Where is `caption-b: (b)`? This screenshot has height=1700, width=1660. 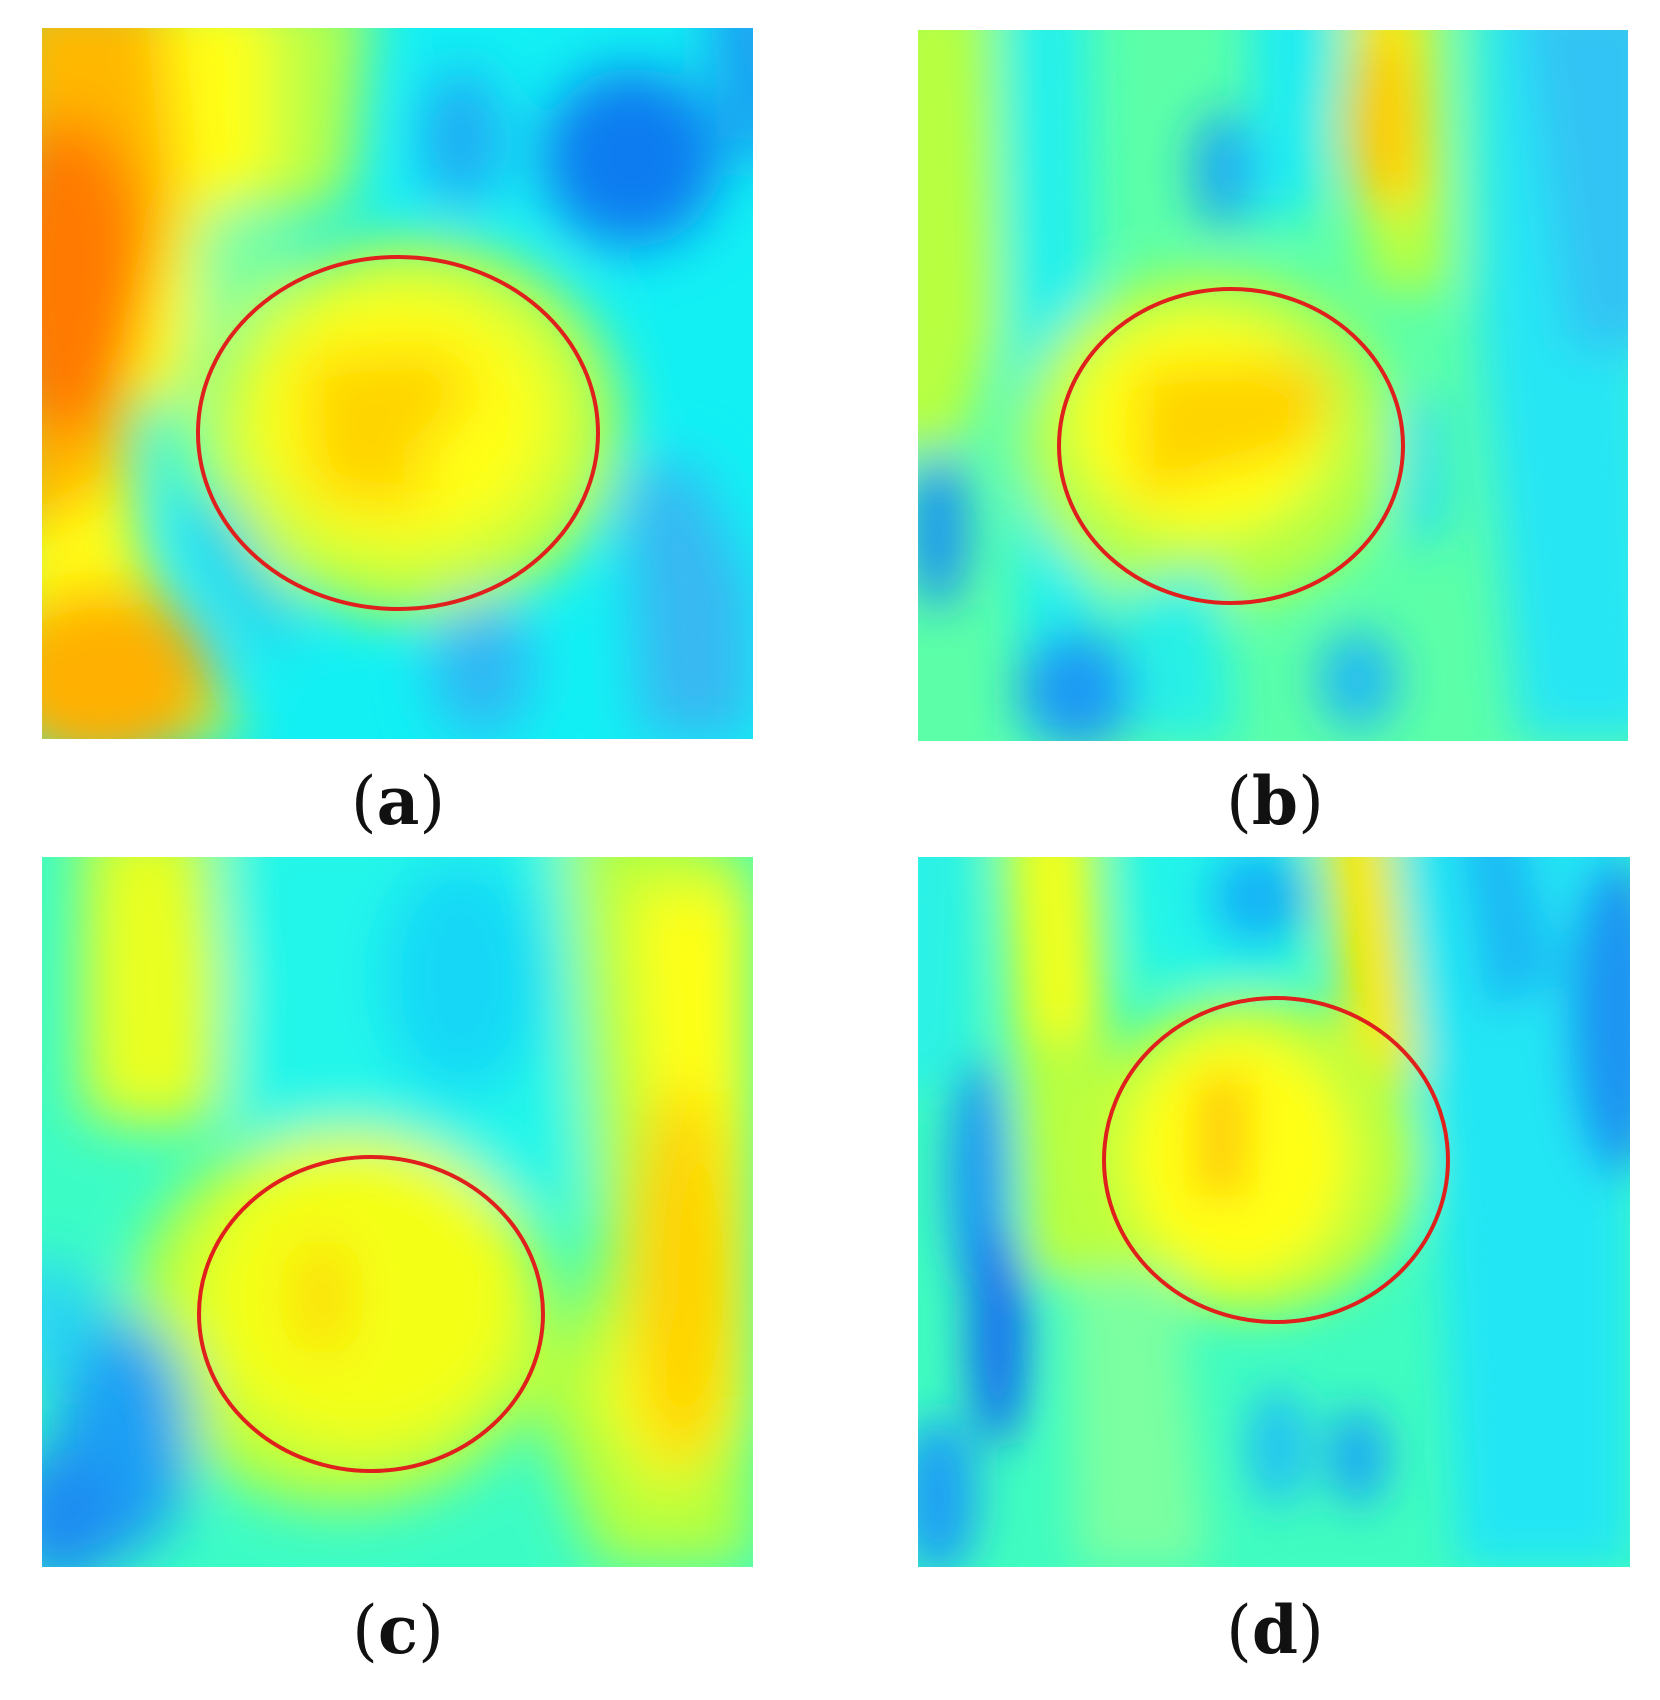 caption-b: (b) is located at coordinates (1275, 801).